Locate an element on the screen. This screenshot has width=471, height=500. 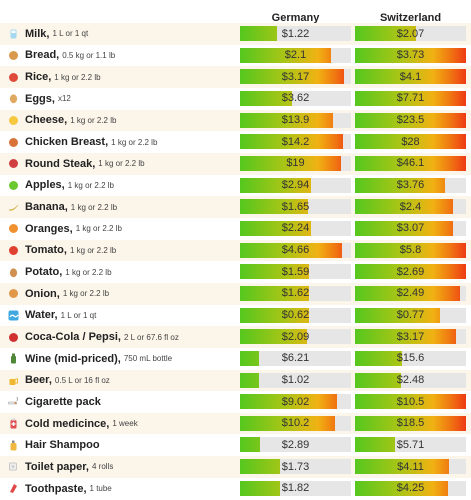
germany-price-bar: $3.62 is located at coordinates (295, 98).